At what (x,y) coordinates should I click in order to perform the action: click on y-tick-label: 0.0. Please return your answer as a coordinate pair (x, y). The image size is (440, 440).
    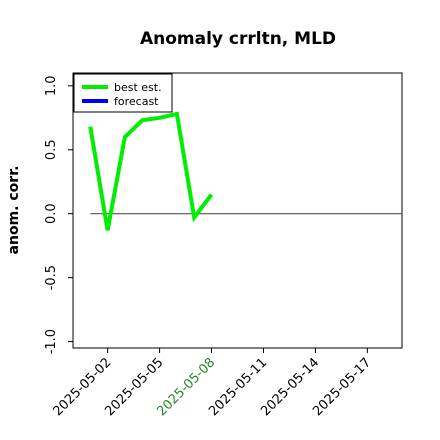
    Looking at the image, I should click on (51, 213).